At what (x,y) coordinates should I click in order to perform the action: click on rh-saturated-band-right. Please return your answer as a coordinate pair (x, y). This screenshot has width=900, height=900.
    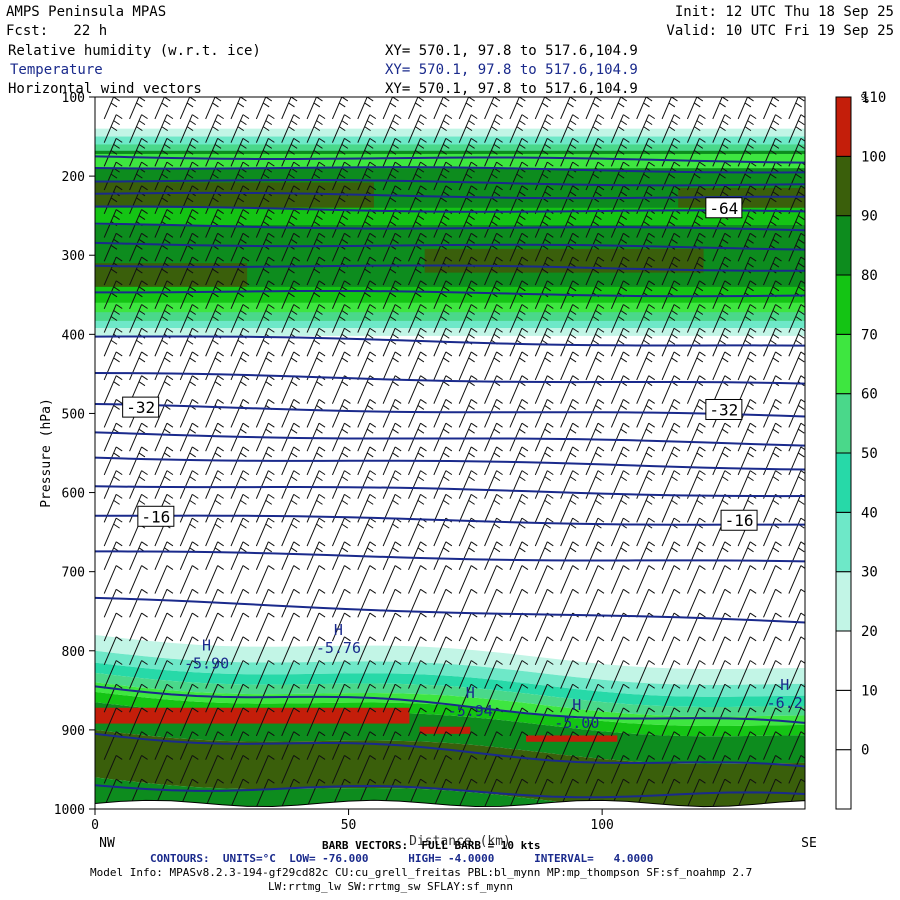
    Looking at the image, I should click on (572, 738).